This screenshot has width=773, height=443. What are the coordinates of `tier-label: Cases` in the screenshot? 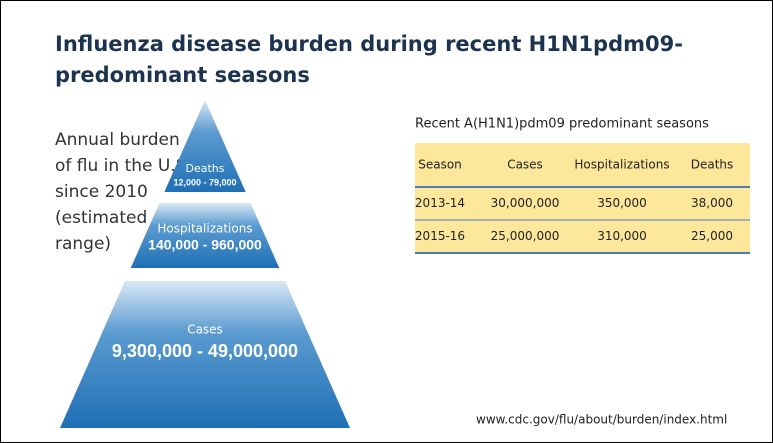 It's located at (205, 330).